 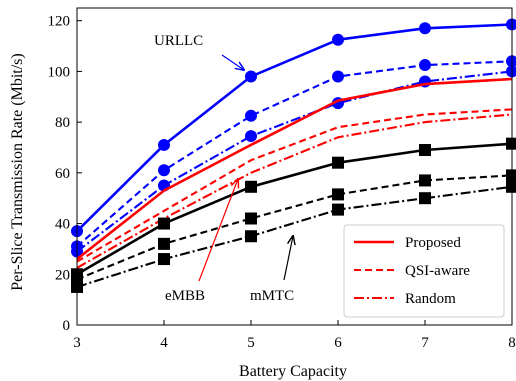 What do you see at coordinates (512, 343) in the screenshot?
I see `x-tick-label: 8` at bounding box center [512, 343].